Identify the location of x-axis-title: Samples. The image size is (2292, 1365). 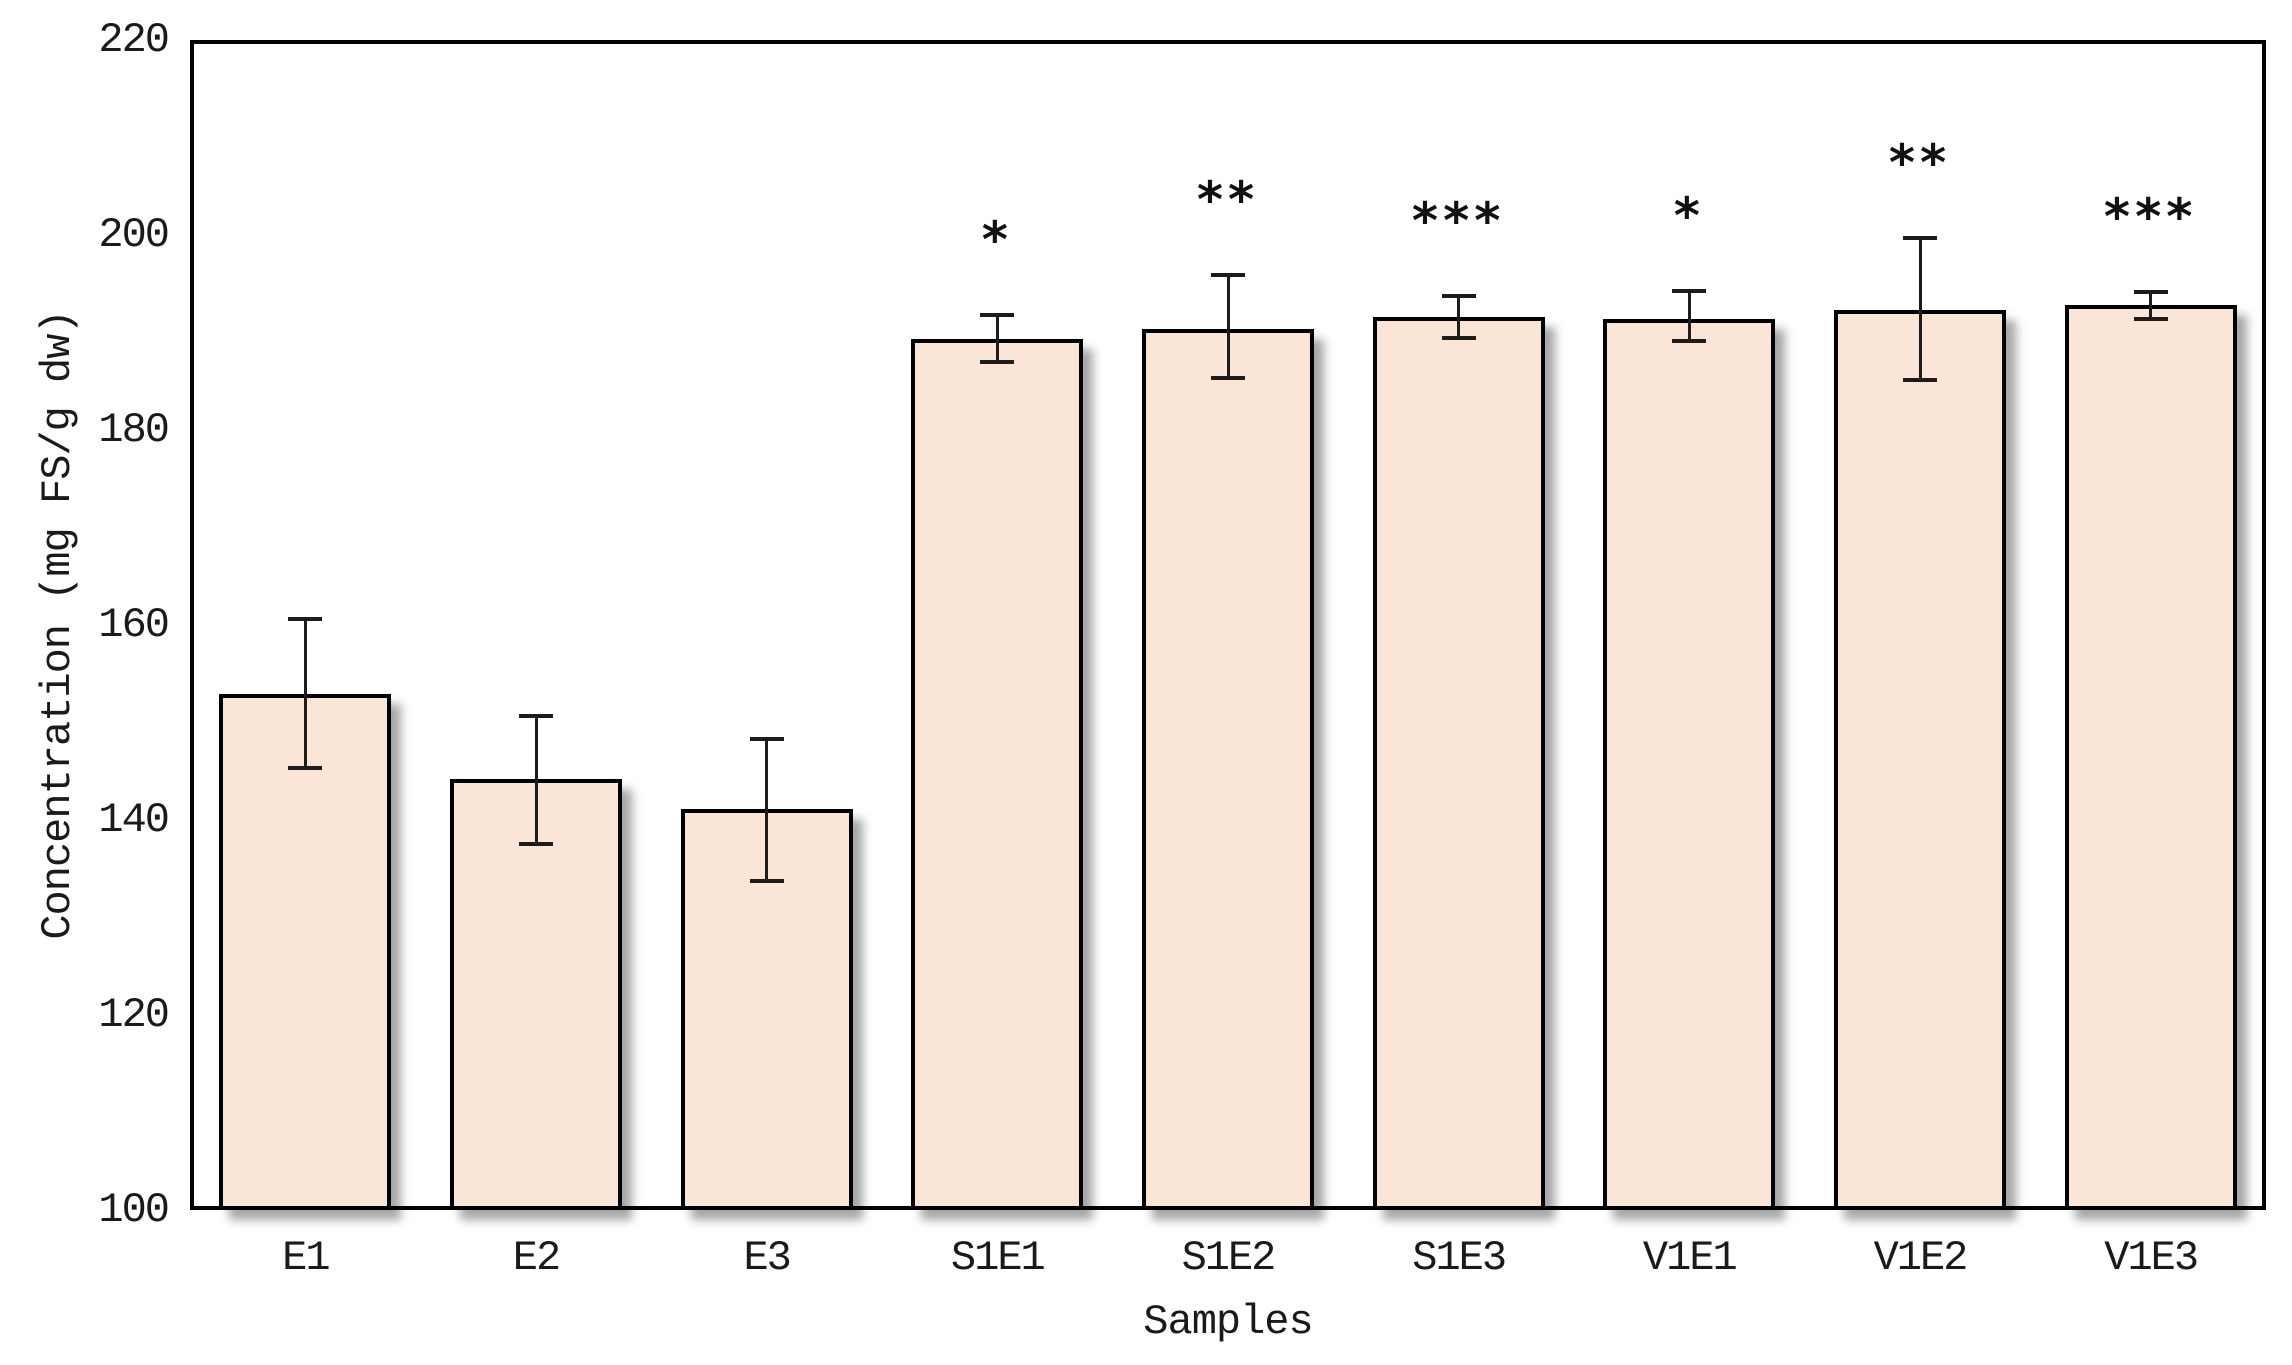
(1228, 1322).